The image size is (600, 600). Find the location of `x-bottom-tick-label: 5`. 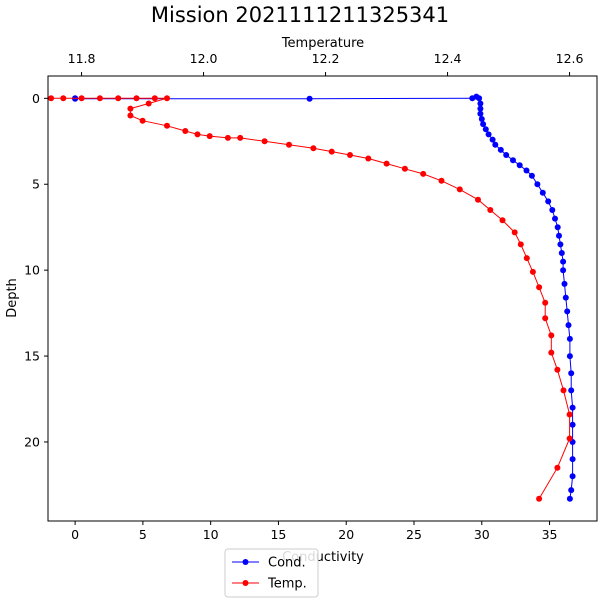

x-bottom-tick-label: 5 is located at coordinates (143, 534).